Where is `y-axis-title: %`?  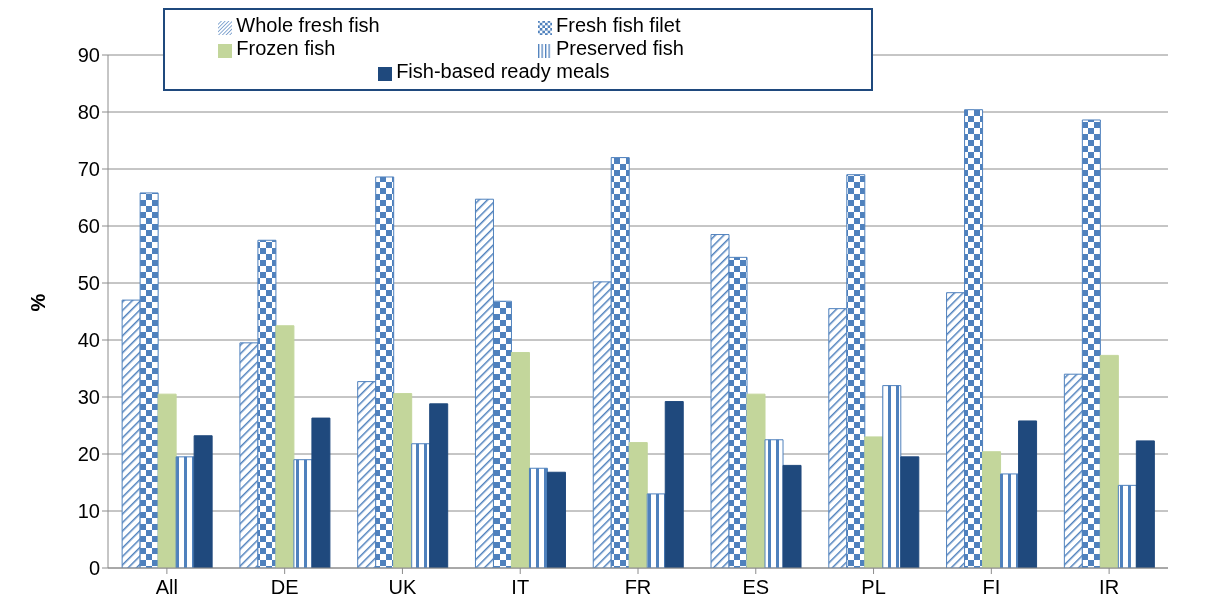 y-axis-title: % is located at coordinates (38, 302).